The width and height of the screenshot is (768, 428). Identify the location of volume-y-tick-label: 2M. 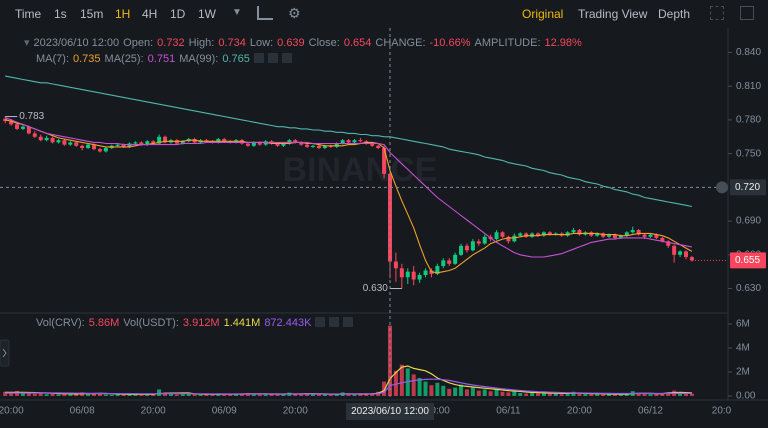
(743, 372).